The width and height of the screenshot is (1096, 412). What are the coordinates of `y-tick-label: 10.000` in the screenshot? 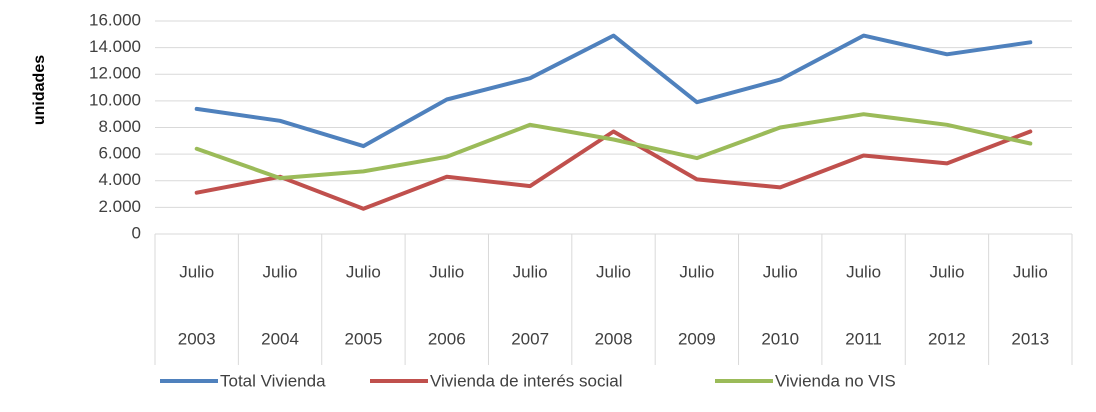 It's located at (115, 99).